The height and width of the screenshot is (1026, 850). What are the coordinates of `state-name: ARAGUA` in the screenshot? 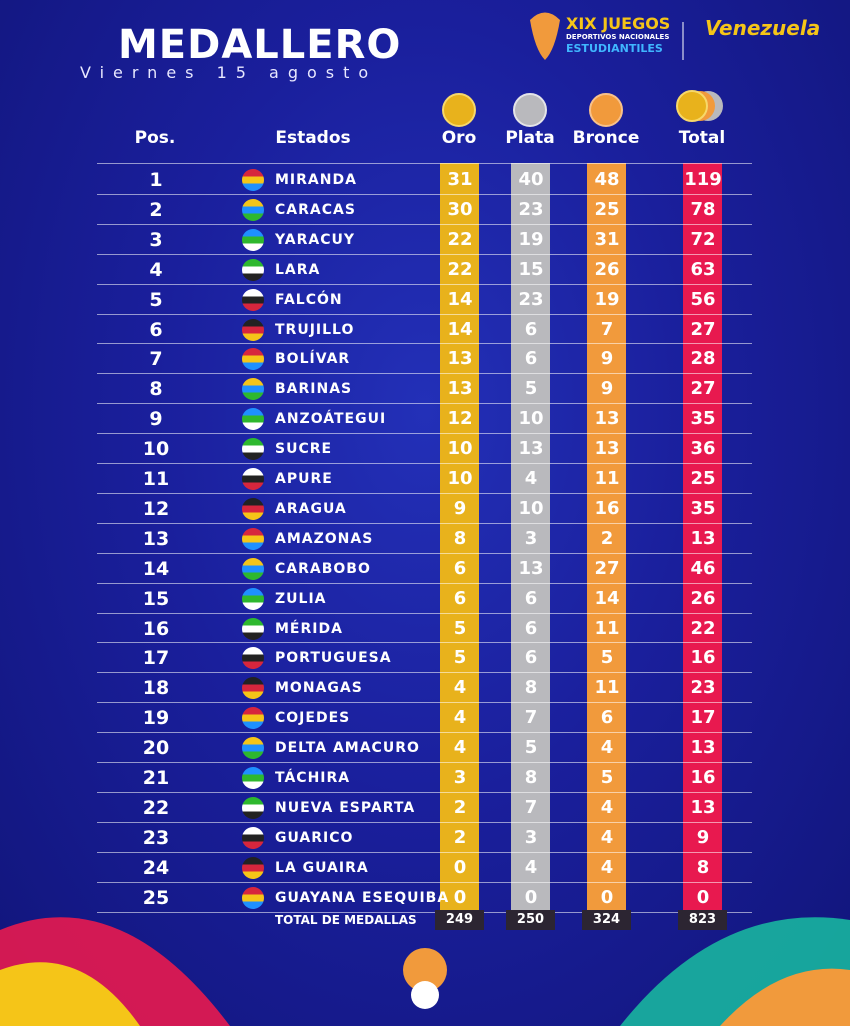 It's located at (311, 508).